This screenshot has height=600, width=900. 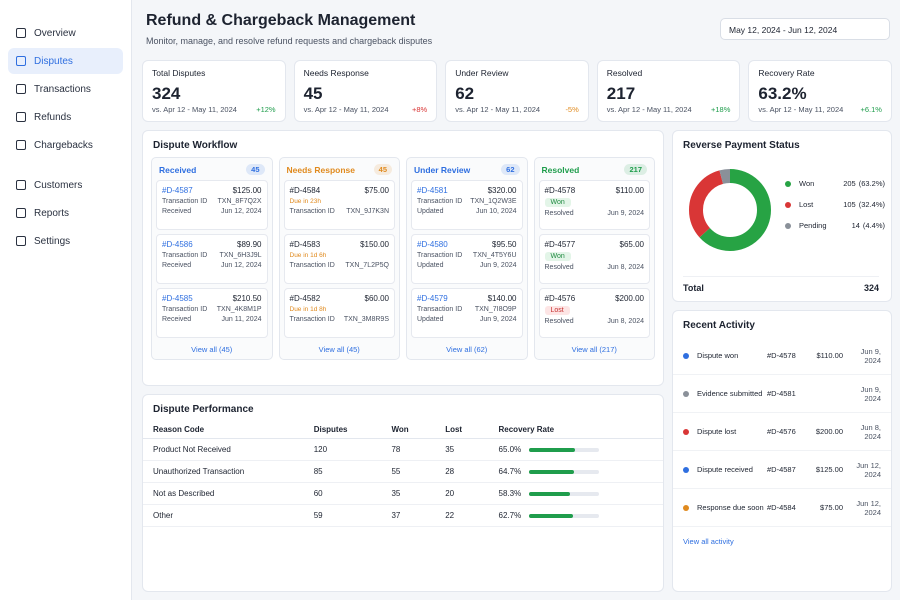 What do you see at coordinates (65, 117) in the screenshot?
I see `nav-item: Refunds` at bounding box center [65, 117].